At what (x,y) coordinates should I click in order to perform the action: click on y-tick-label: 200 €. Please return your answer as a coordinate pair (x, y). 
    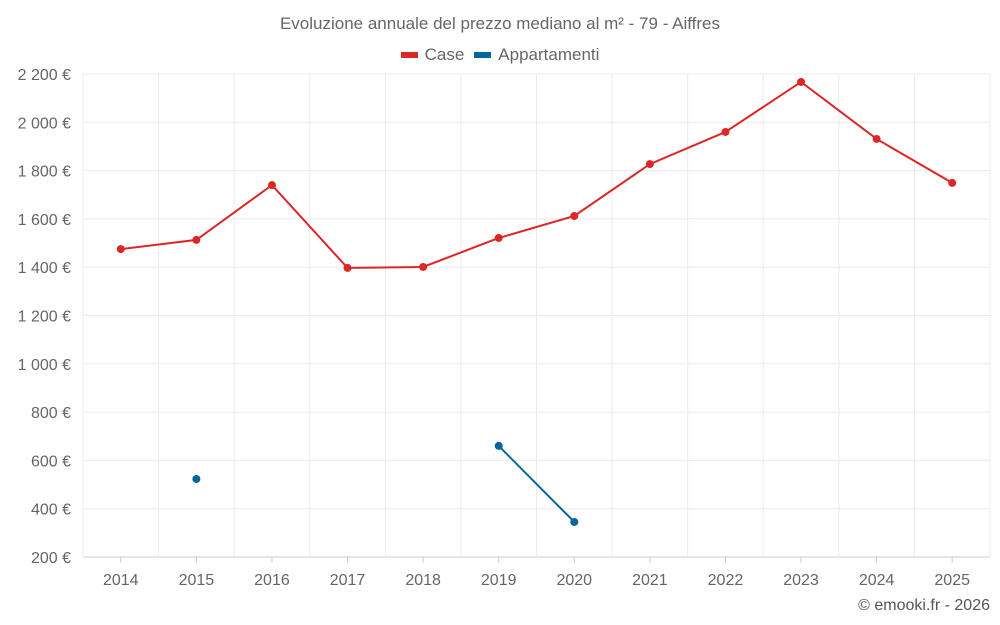
    Looking at the image, I should click on (51, 558).